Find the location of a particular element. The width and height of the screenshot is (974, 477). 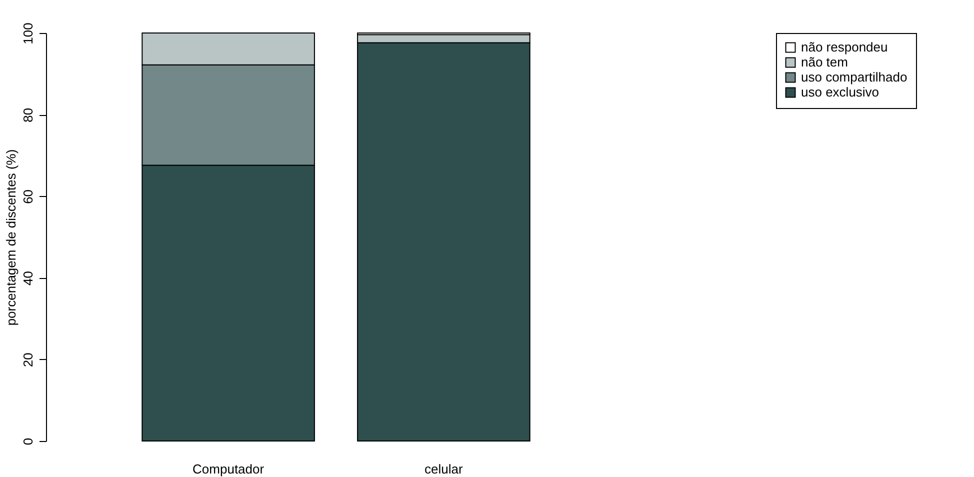

legend-label: não respondeu is located at coordinates (844, 47).